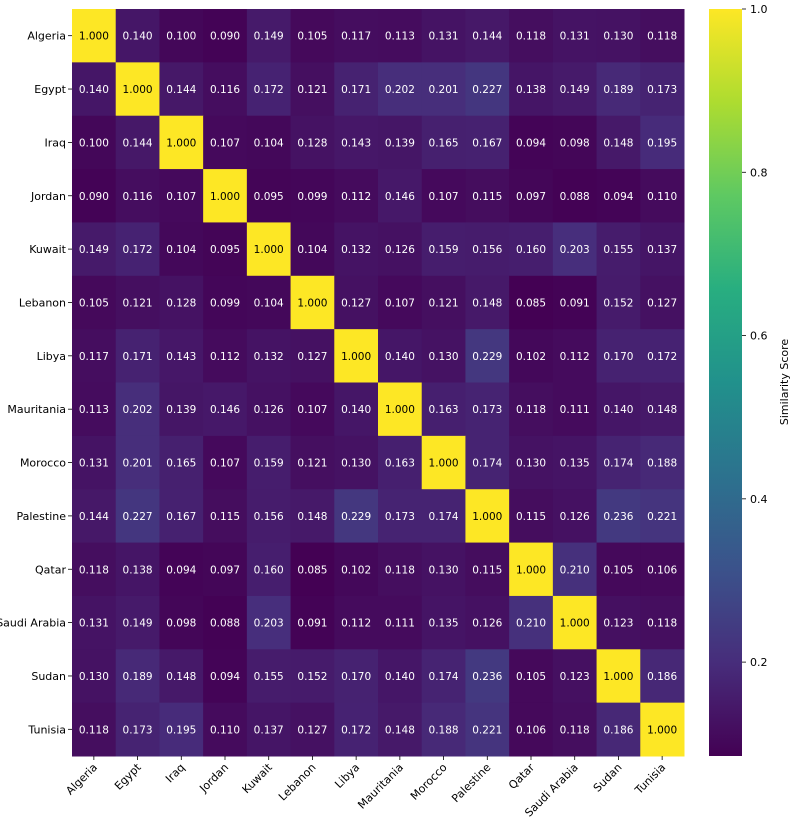  I want to click on colorbar-tick-label: 0.4, so click(759, 499).